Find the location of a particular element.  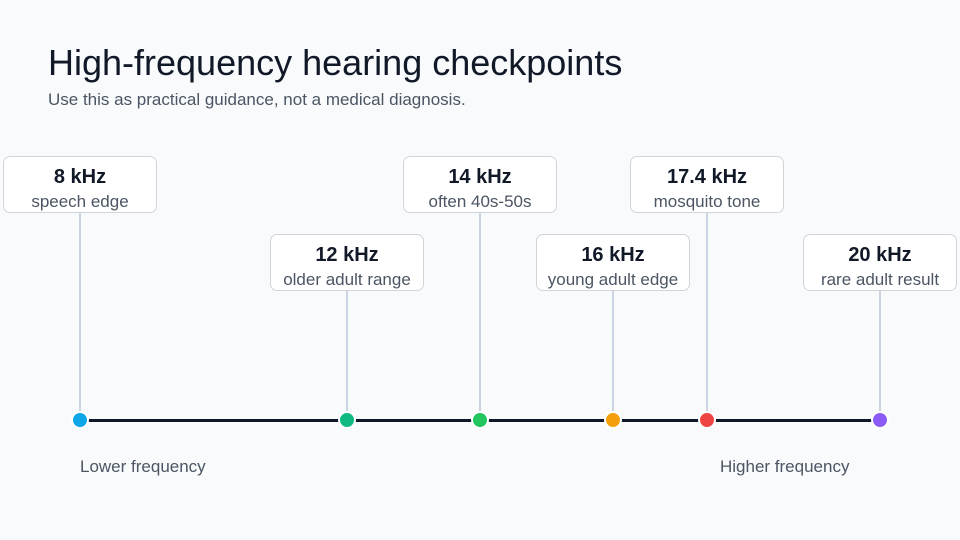

checkpoint-frequency: 17.4 kHz is located at coordinates (707, 177).